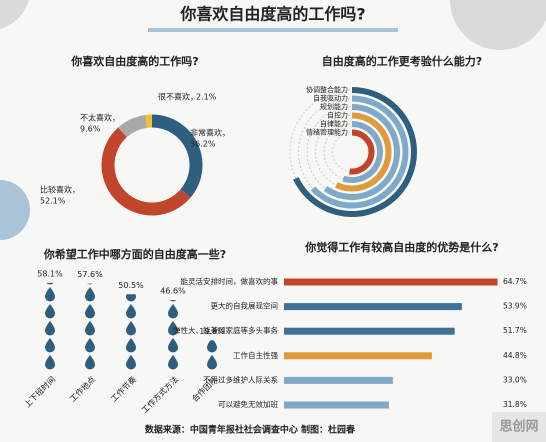 The height and width of the screenshot is (442, 546). What do you see at coordinates (515, 281) in the screenshot?
I see `value-label: 64.7%` at bounding box center [515, 281].